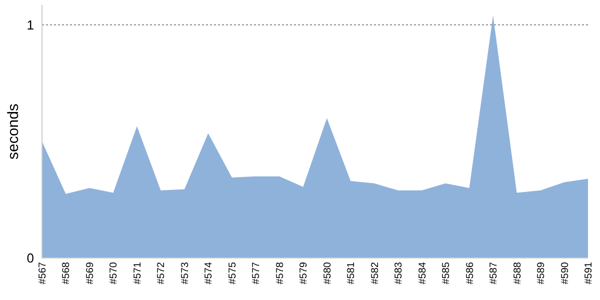 Image resolution: width=600 pixels, height=300 pixels. Describe the element at coordinates (328, 273) in the screenshot. I see `x-tick-label: #580` at that location.